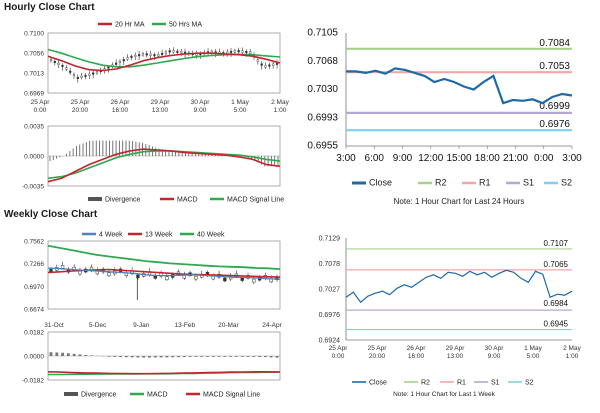 Image resolution: width=600 pixels, height=413 pixels. Describe the element at coordinates (566, 183) in the screenshot. I see `hourly-24h-legend-label: S2` at that location.